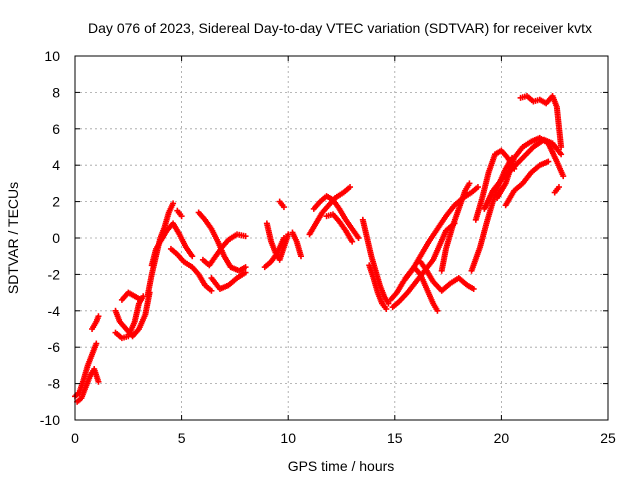  I want to click on y-tick-label: 2, so click(56, 202).